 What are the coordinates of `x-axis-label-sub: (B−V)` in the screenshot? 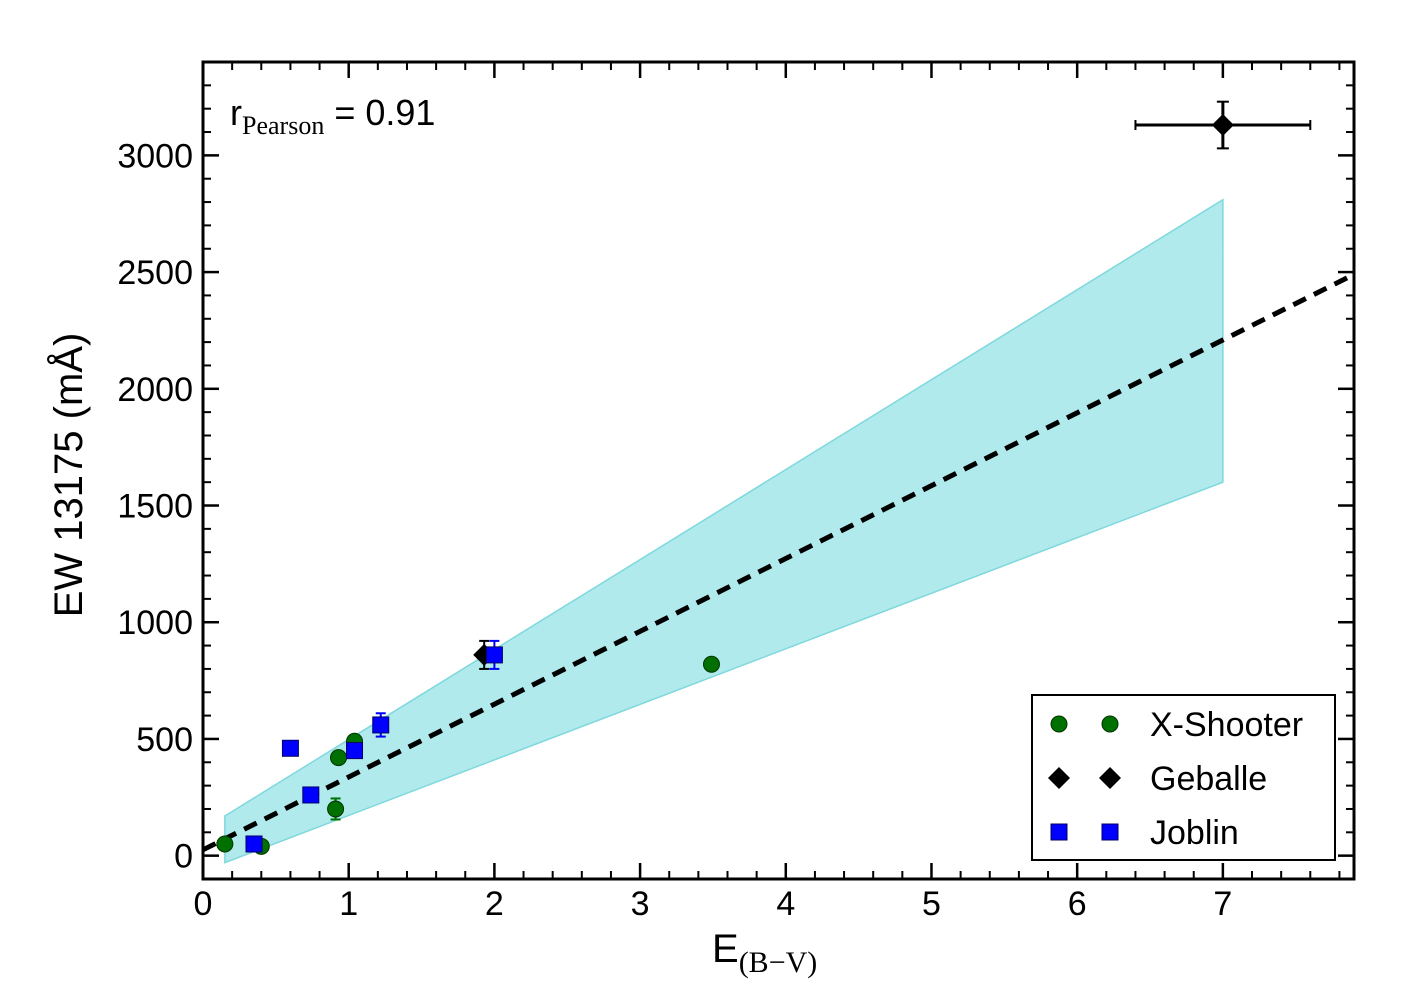 It's located at (778, 962).